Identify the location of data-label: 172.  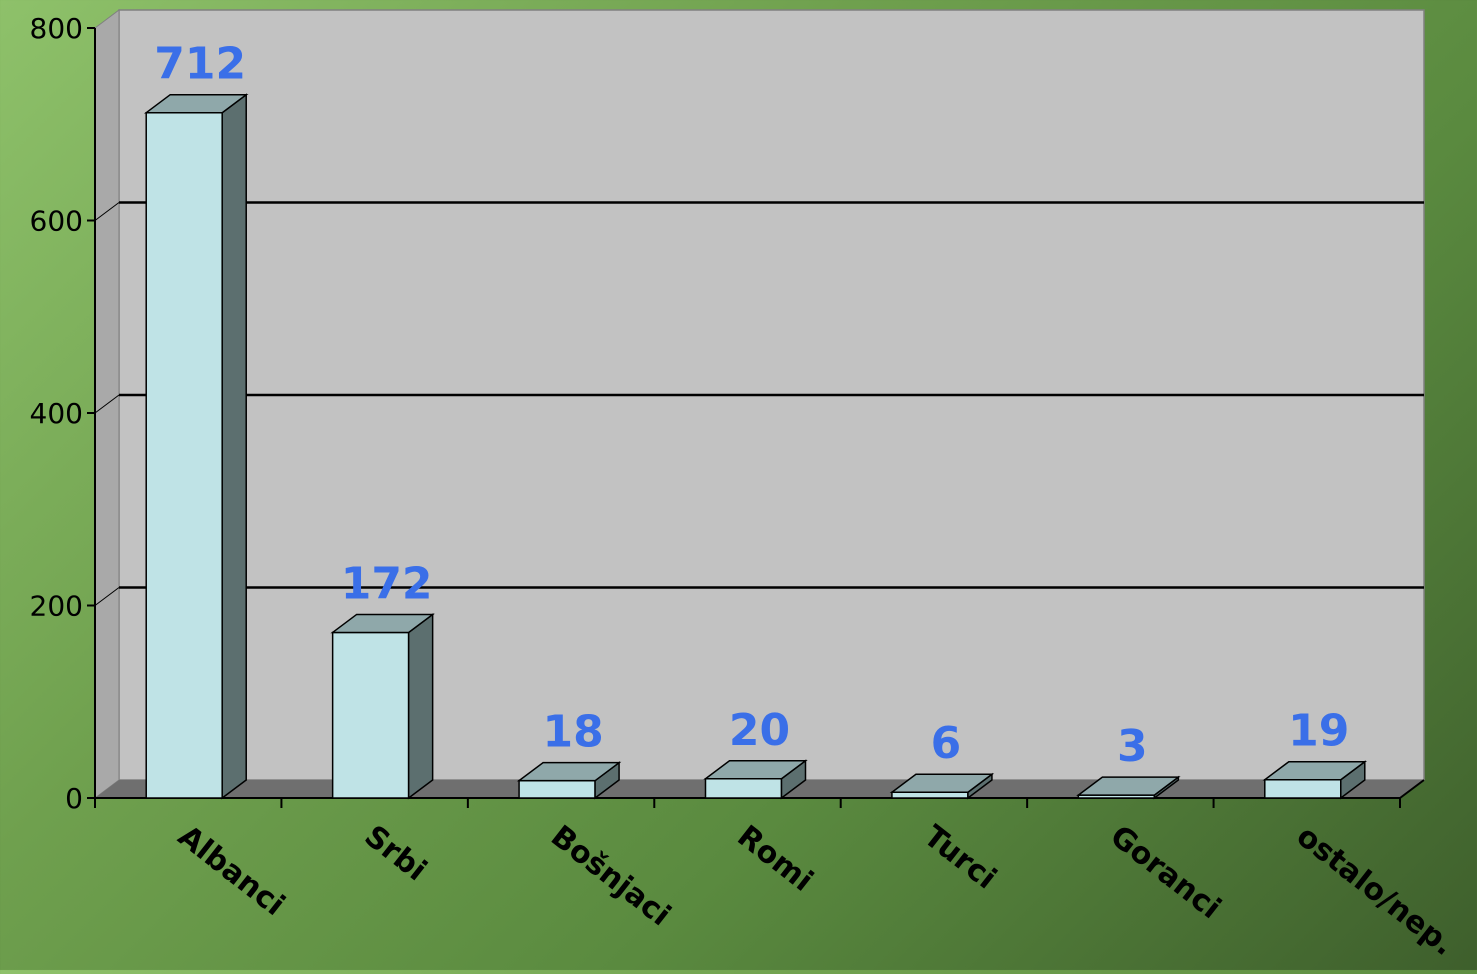
(387, 583).